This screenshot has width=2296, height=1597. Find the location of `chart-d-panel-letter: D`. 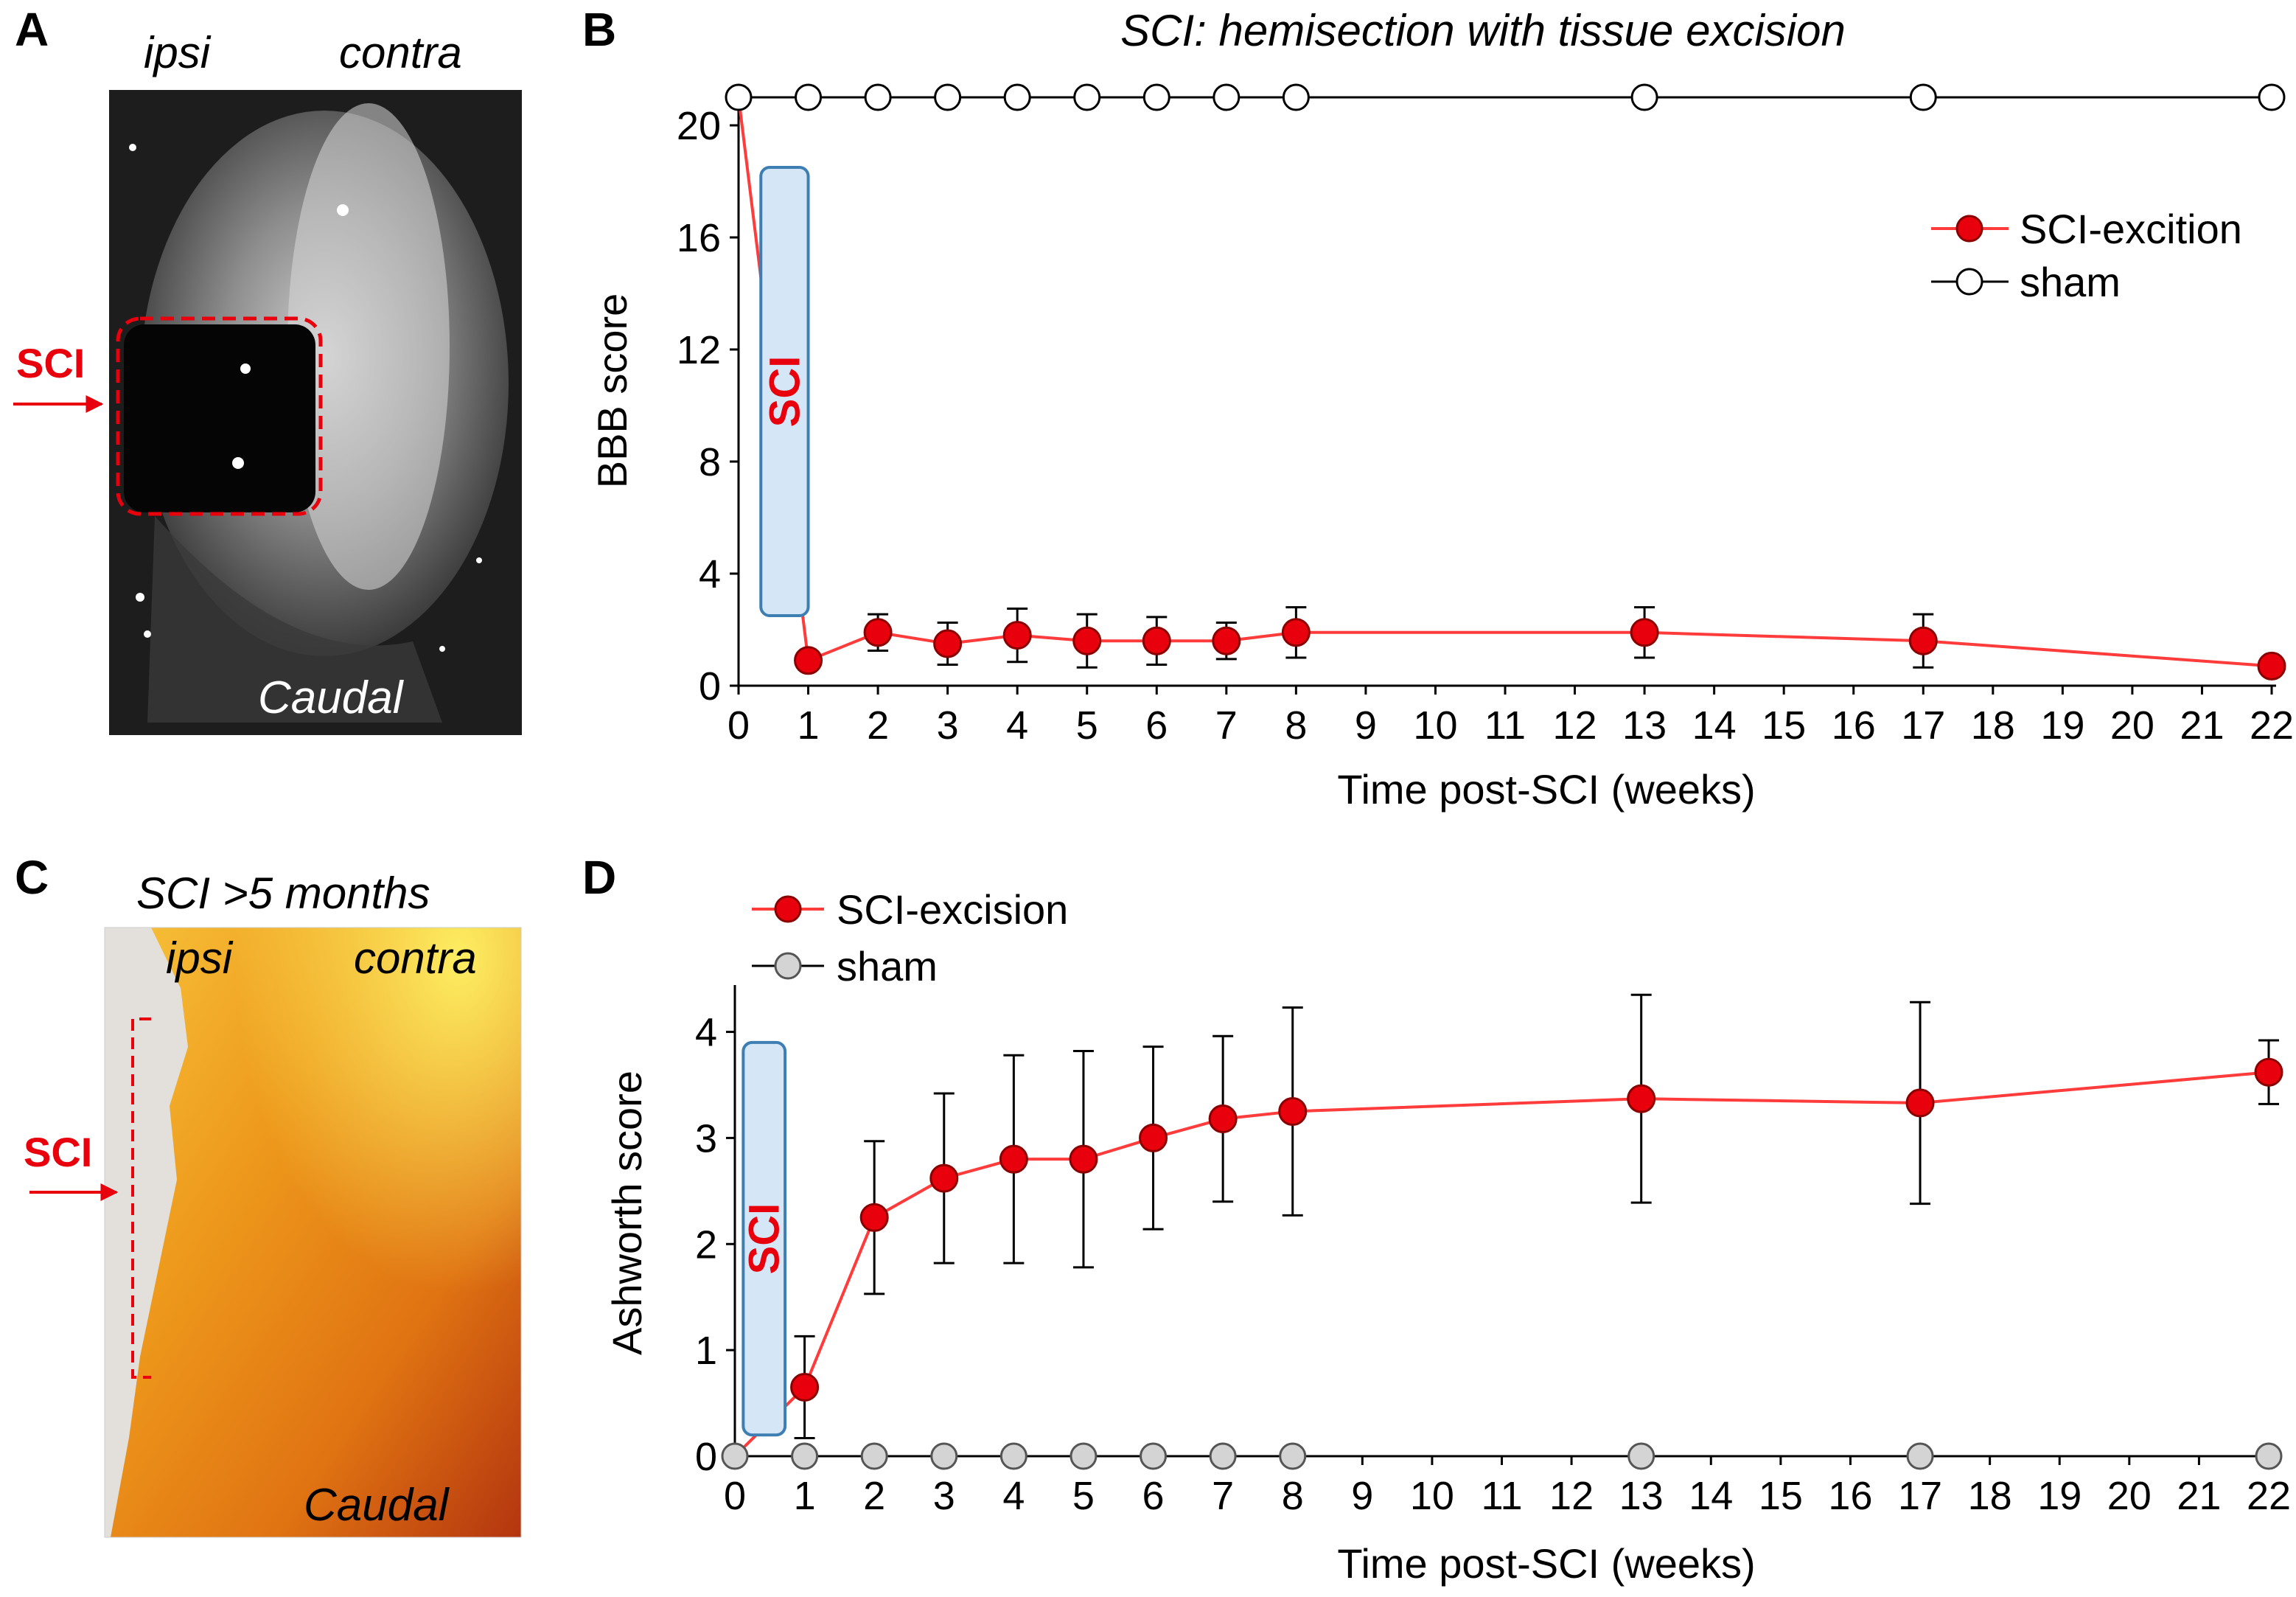

chart-d-panel-letter: D is located at coordinates (599, 877).